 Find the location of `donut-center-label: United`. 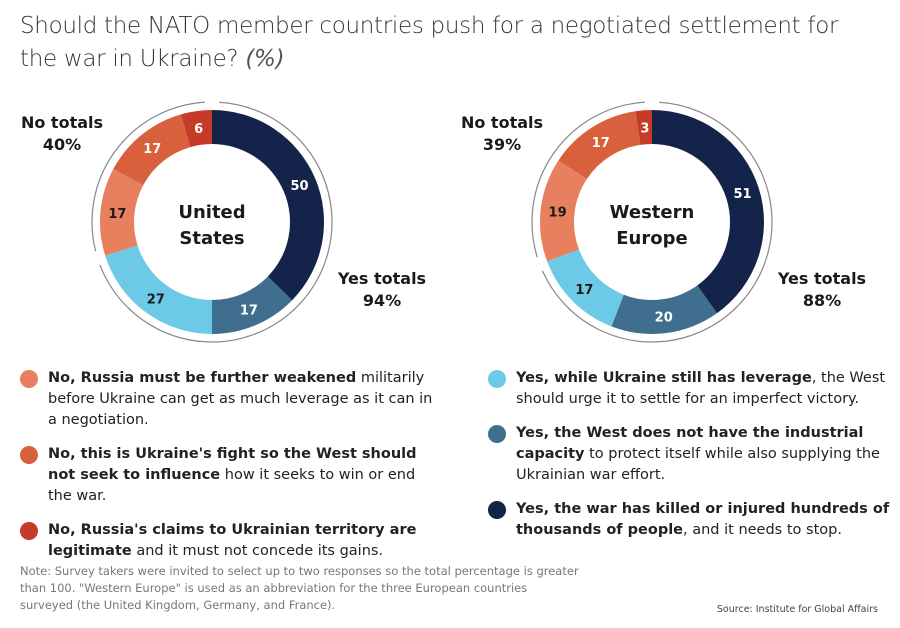

donut-center-label: United is located at coordinates (211, 212).